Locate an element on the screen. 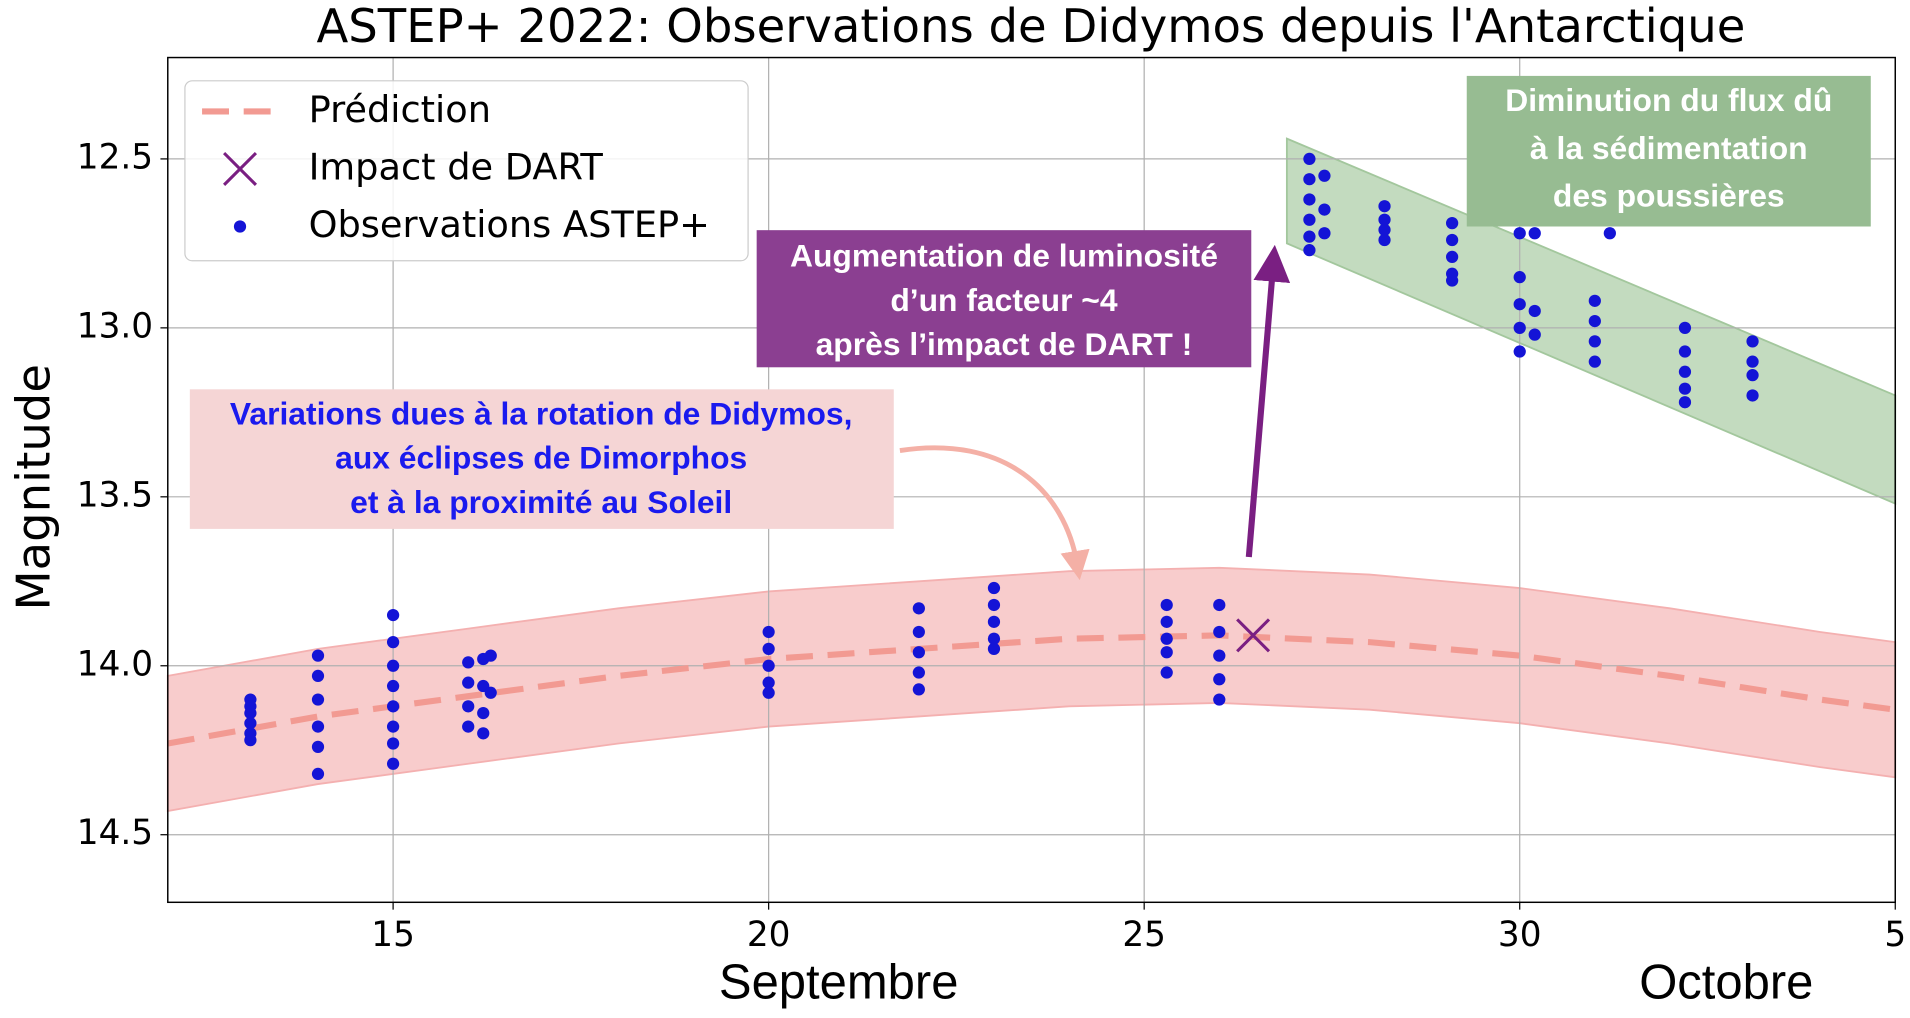 Image resolution: width=1910 pixels, height=1018 pixels. x-axis-label: Septembre is located at coordinates (839, 982).